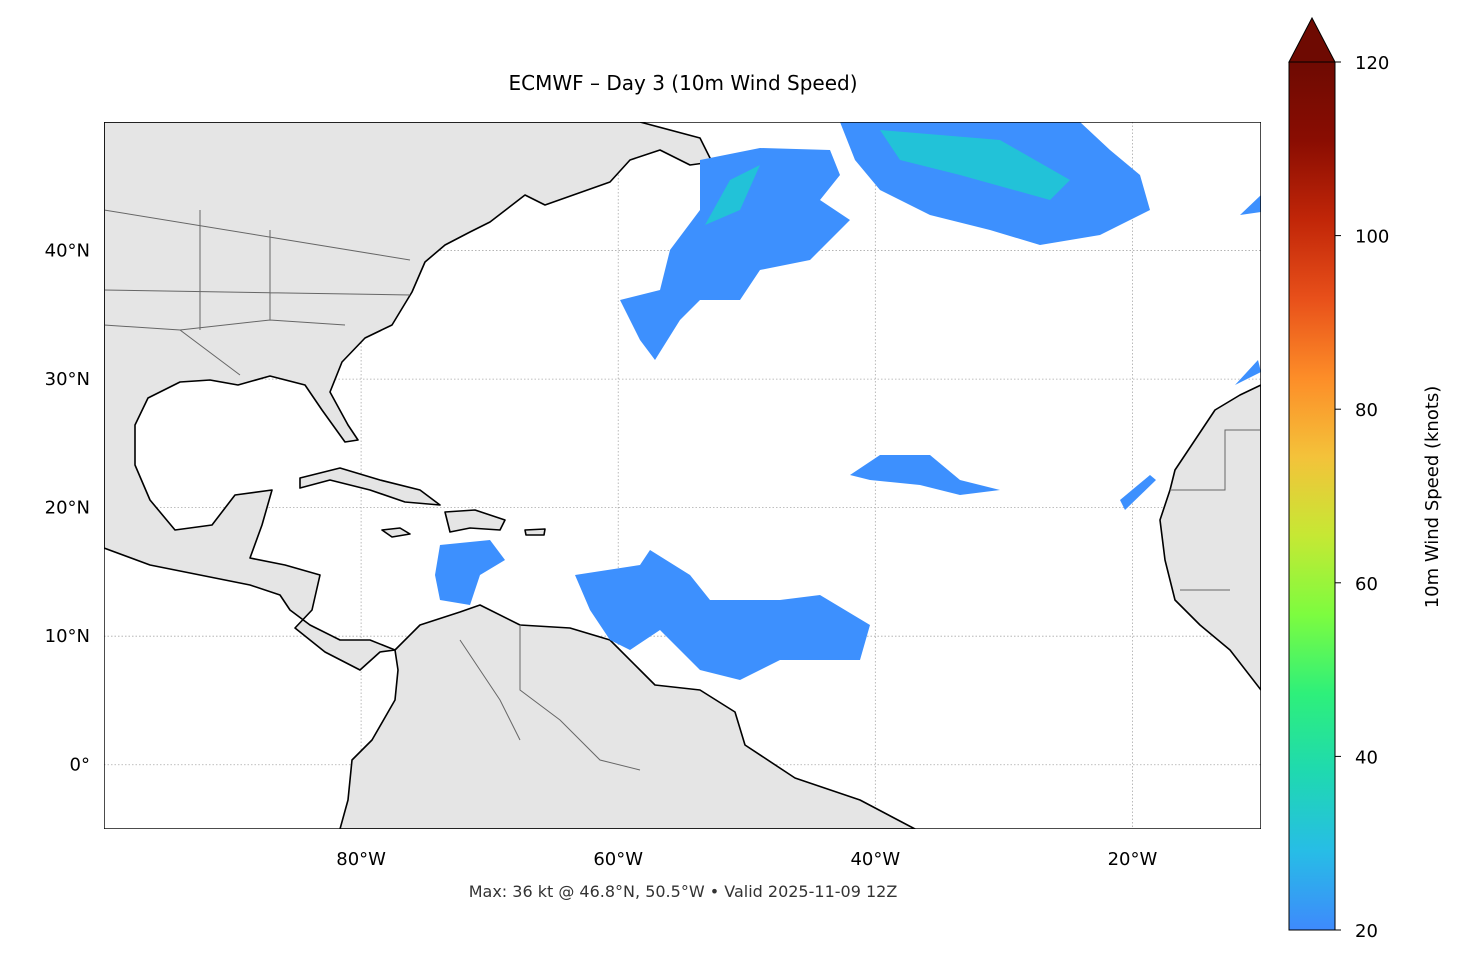 Image resolution: width=1466 pixels, height=973 pixels. What do you see at coordinates (1432, 497) in the screenshot?
I see `colorbar-label: 10m Wind Speed (knots)` at bounding box center [1432, 497].